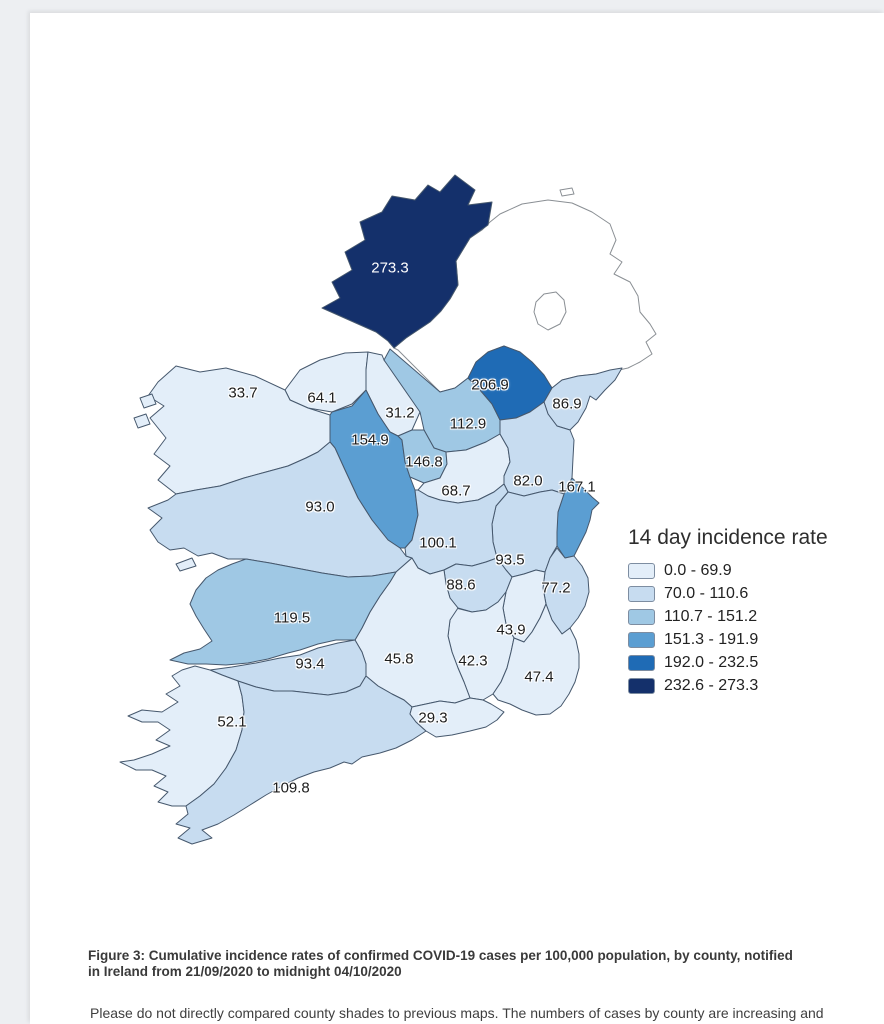 The width and height of the screenshot is (884, 1024). I want to click on legend-item: 0.0 - 69.9, so click(748, 570).